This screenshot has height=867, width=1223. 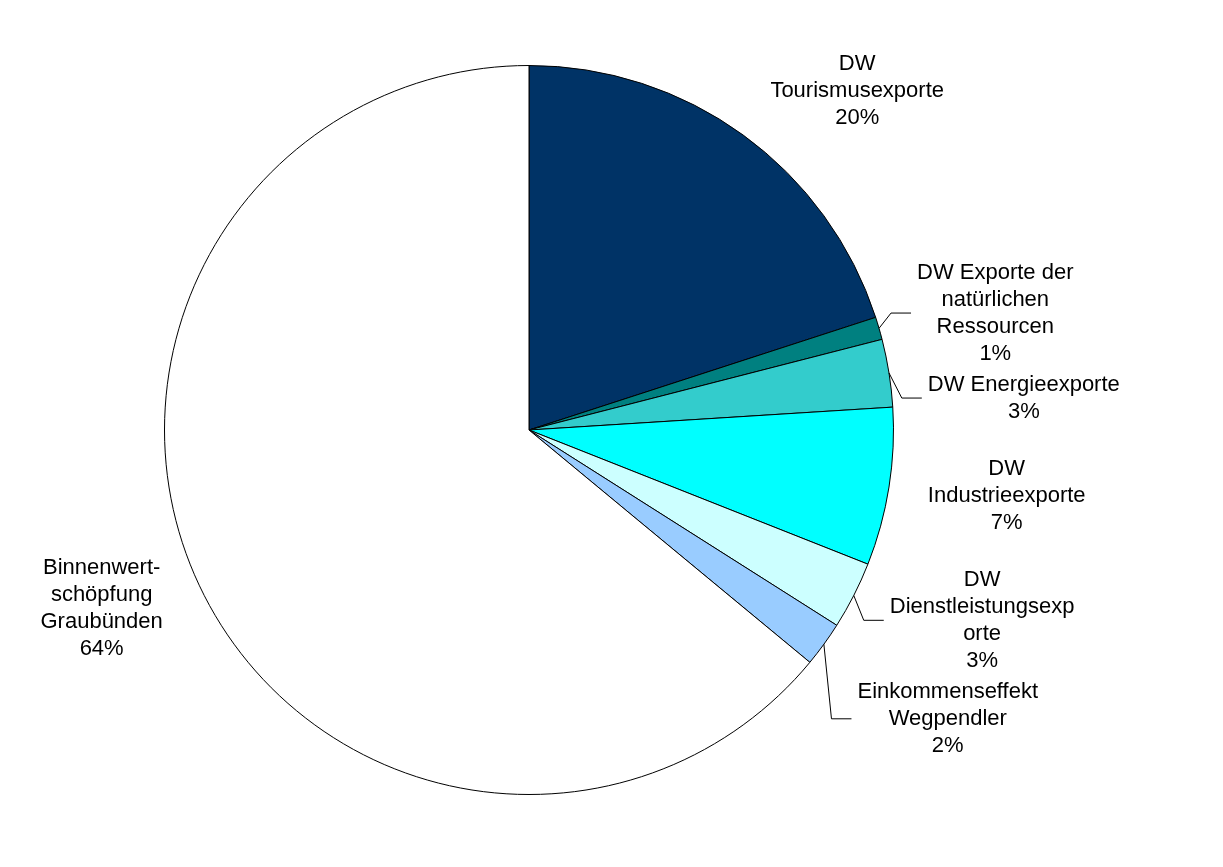 What do you see at coordinates (995, 298) in the screenshot?
I see `slice-label: DW Exporte der natürlichen Ressourcen` at bounding box center [995, 298].